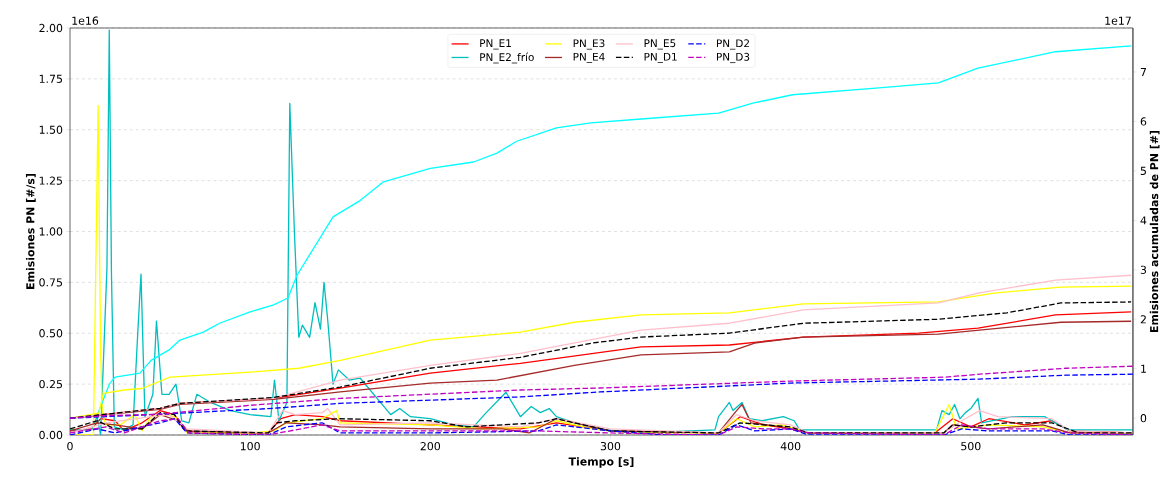  Describe the element at coordinates (1143, 220) in the screenshot. I see `y2-tick-label: 4` at that location.